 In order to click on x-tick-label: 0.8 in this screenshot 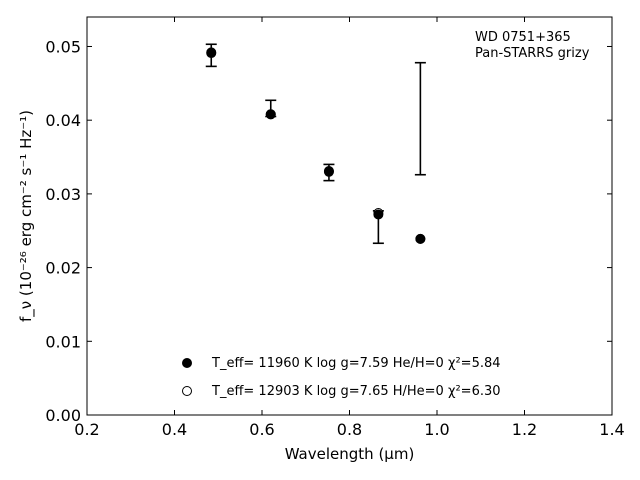, I will do `click(349, 429)`.